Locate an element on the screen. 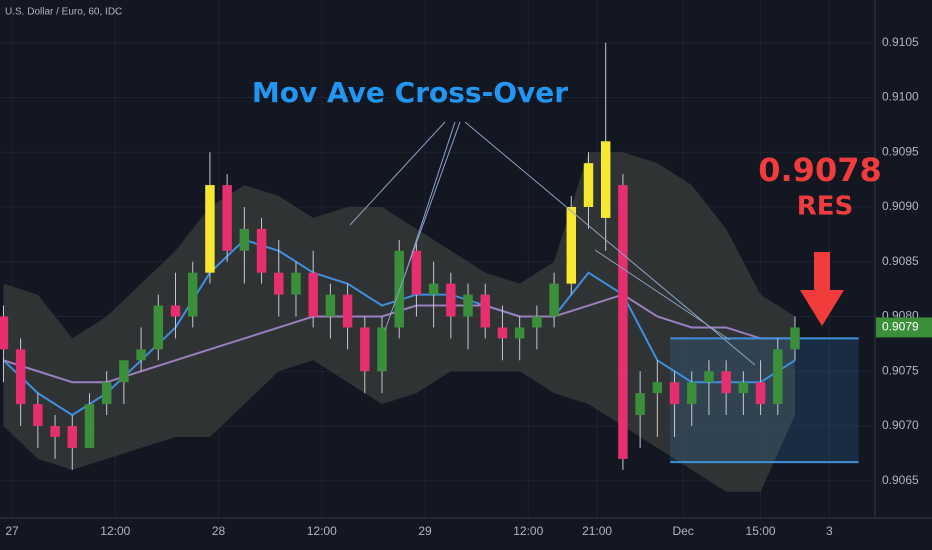 This screenshot has width=932, height=550. crossover-label: Mov Ave Cross-Over is located at coordinates (410, 92).